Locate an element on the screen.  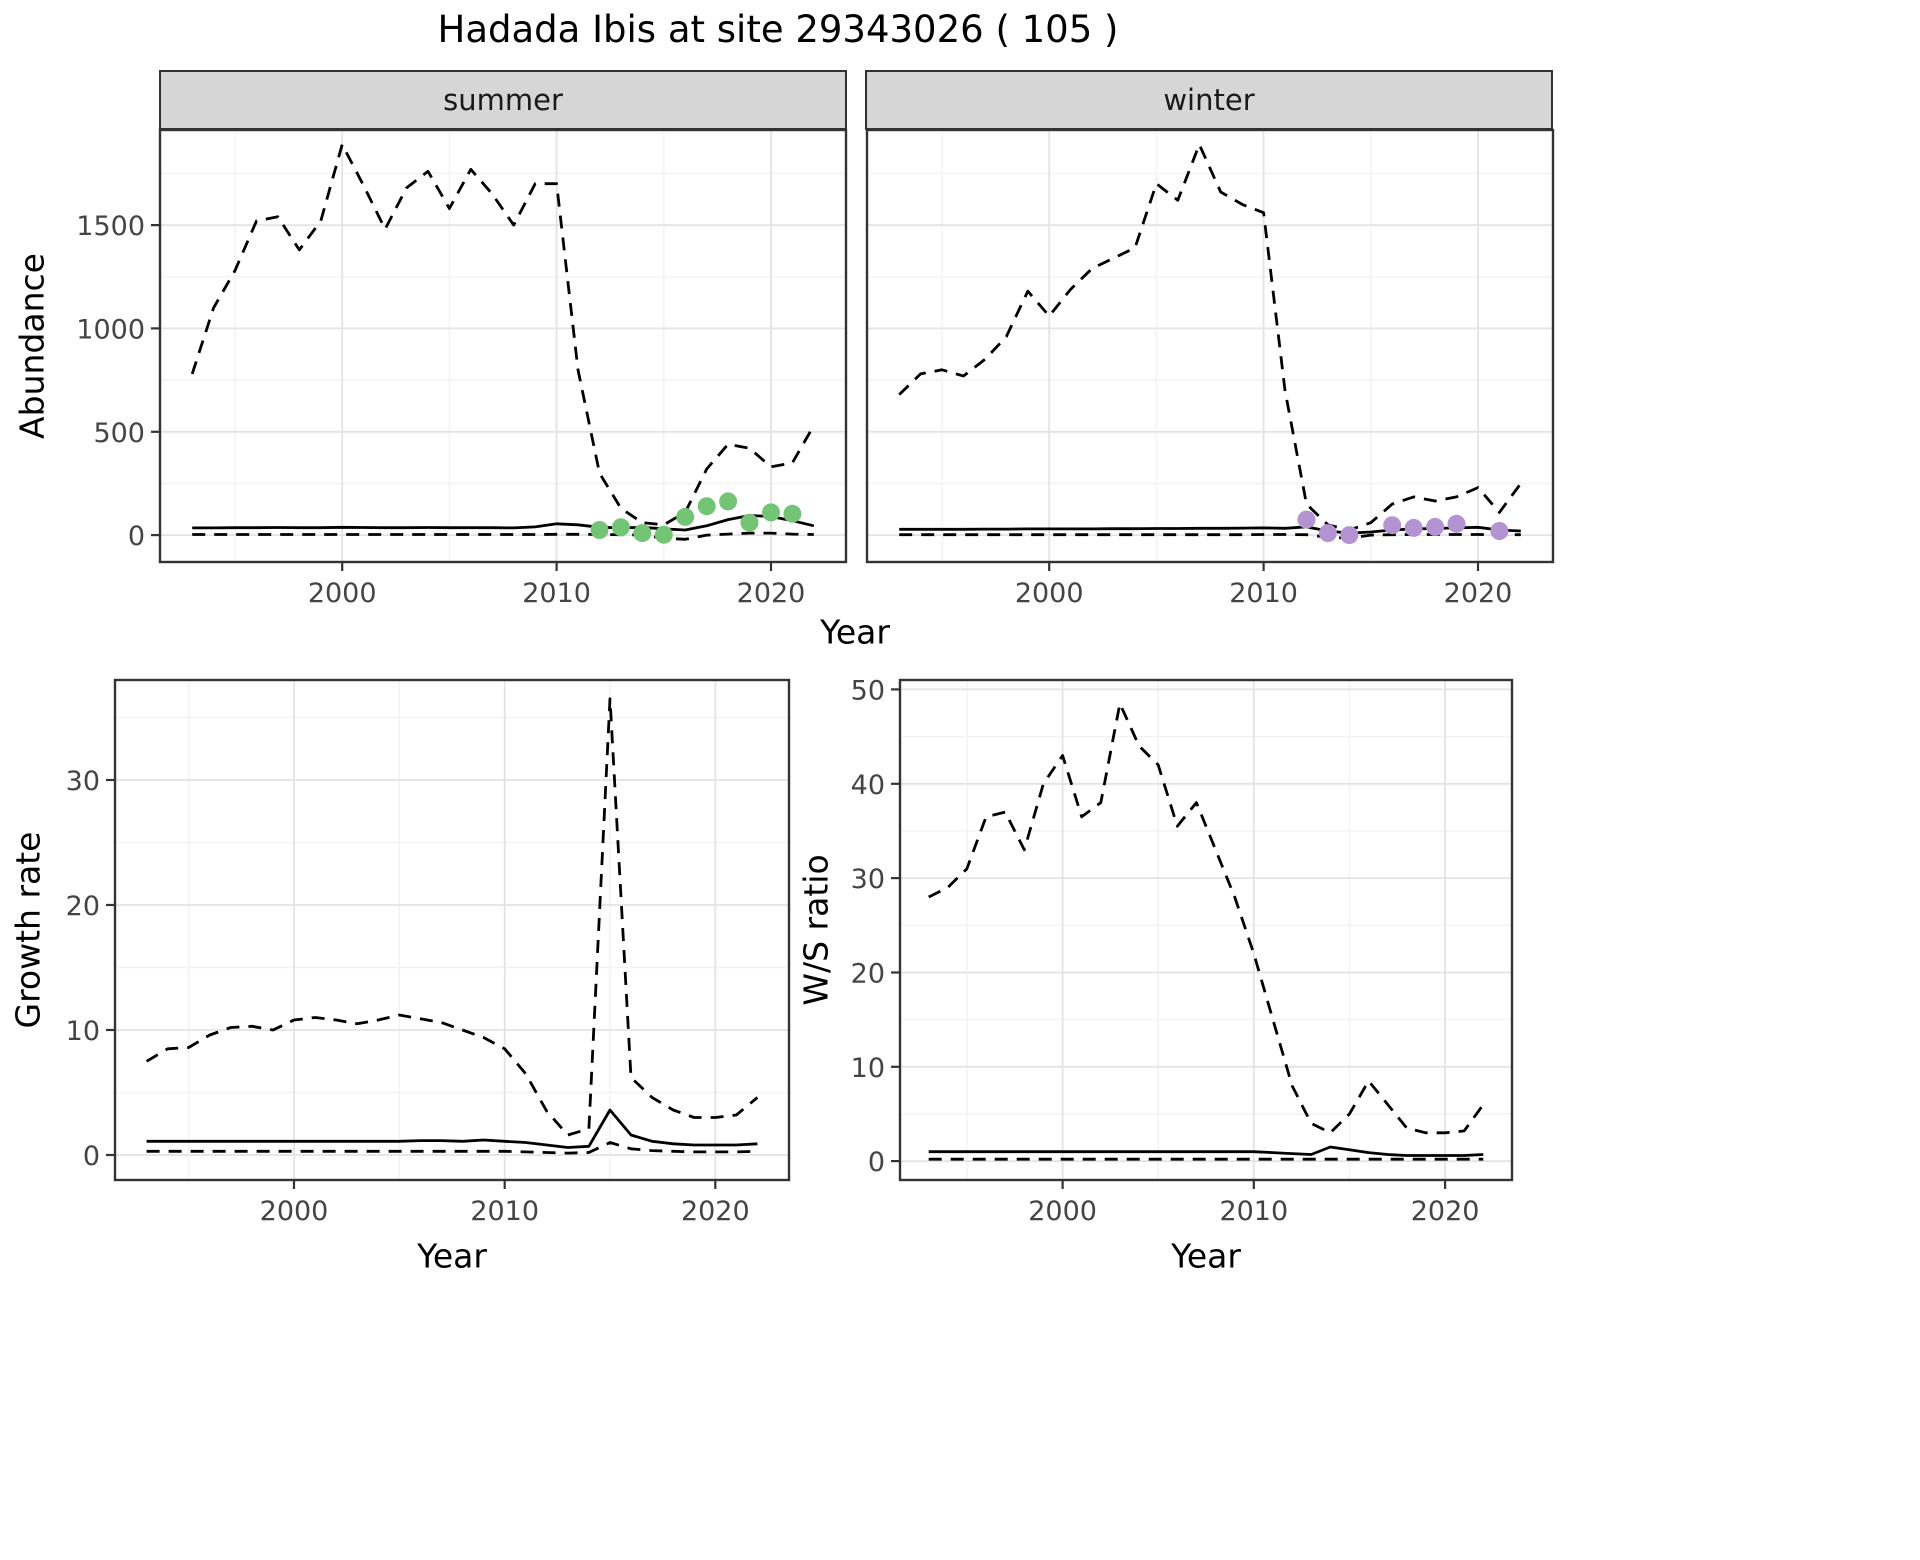
svg-text: 50 is located at coordinates (868, 690).